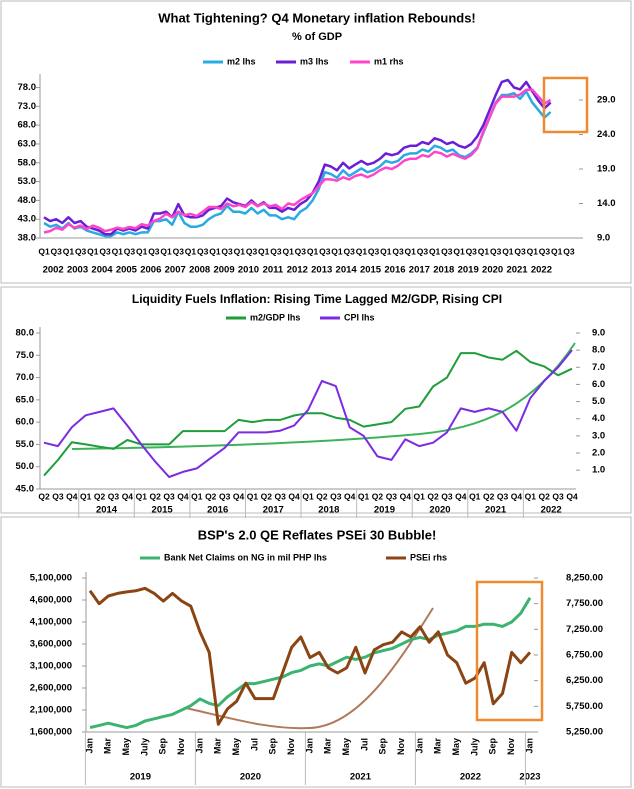 This screenshot has height=789, width=634. I want to click on y-tick-label: 4,100,000, so click(51, 622).